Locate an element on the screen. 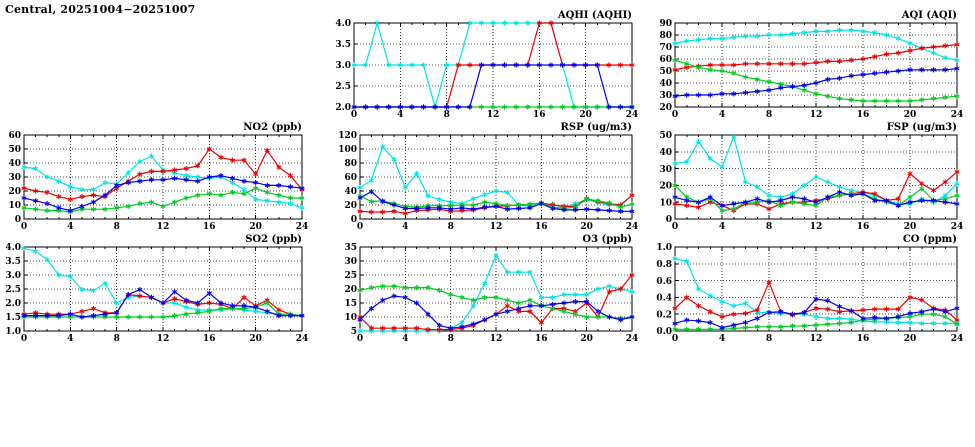 This screenshot has height=447, width=975. series-green is located at coordinates (816, 80).